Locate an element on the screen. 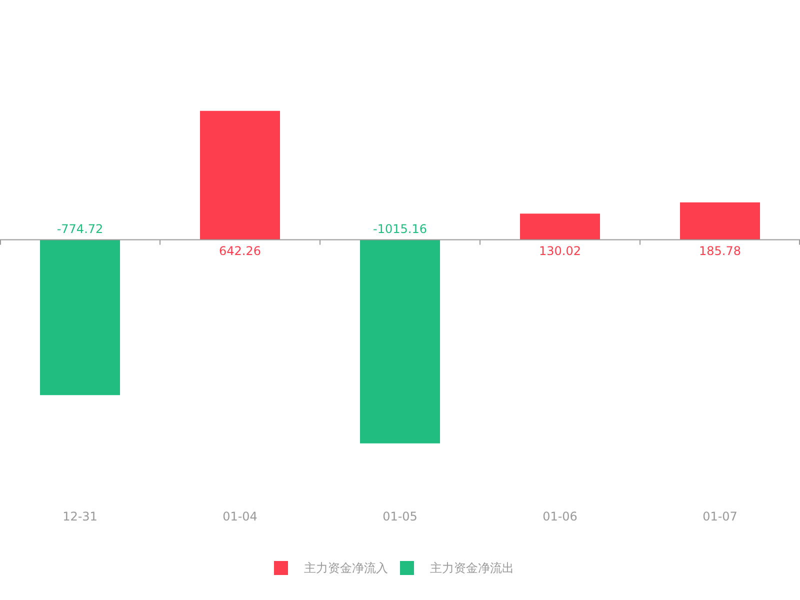 This screenshot has width=800, height=600. x-tick-label: 01-07 is located at coordinates (720, 517).